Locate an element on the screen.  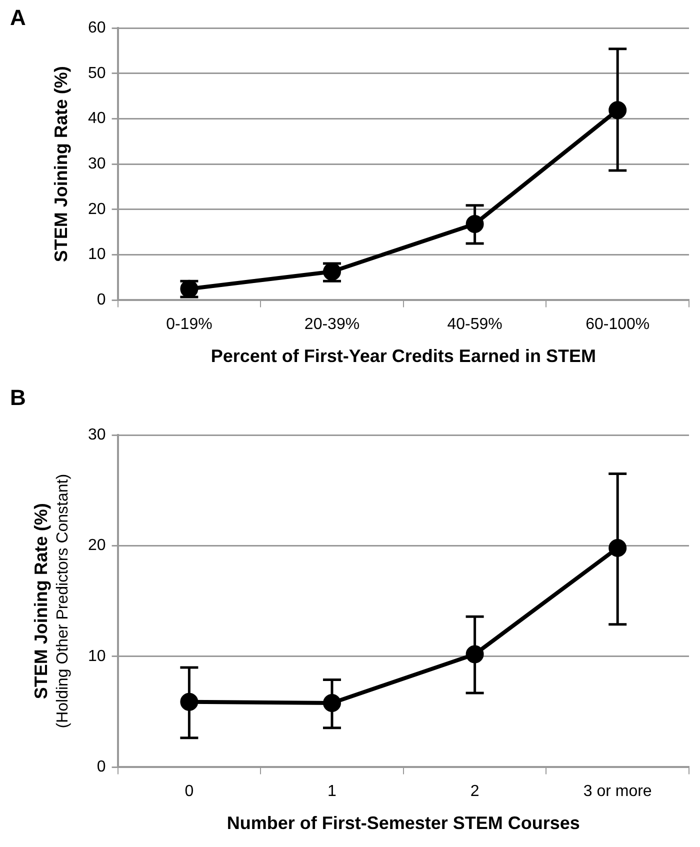
x-tick-label: 1 is located at coordinates (332, 791).